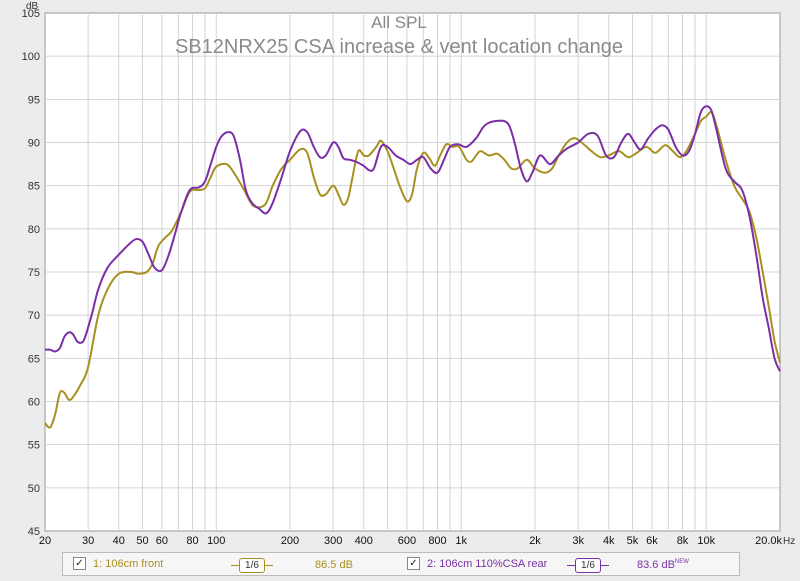 This screenshot has width=800, height=581. Describe the element at coordinates (34, 100) in the screenshot. I see `y-tick-label: 95` at that location.